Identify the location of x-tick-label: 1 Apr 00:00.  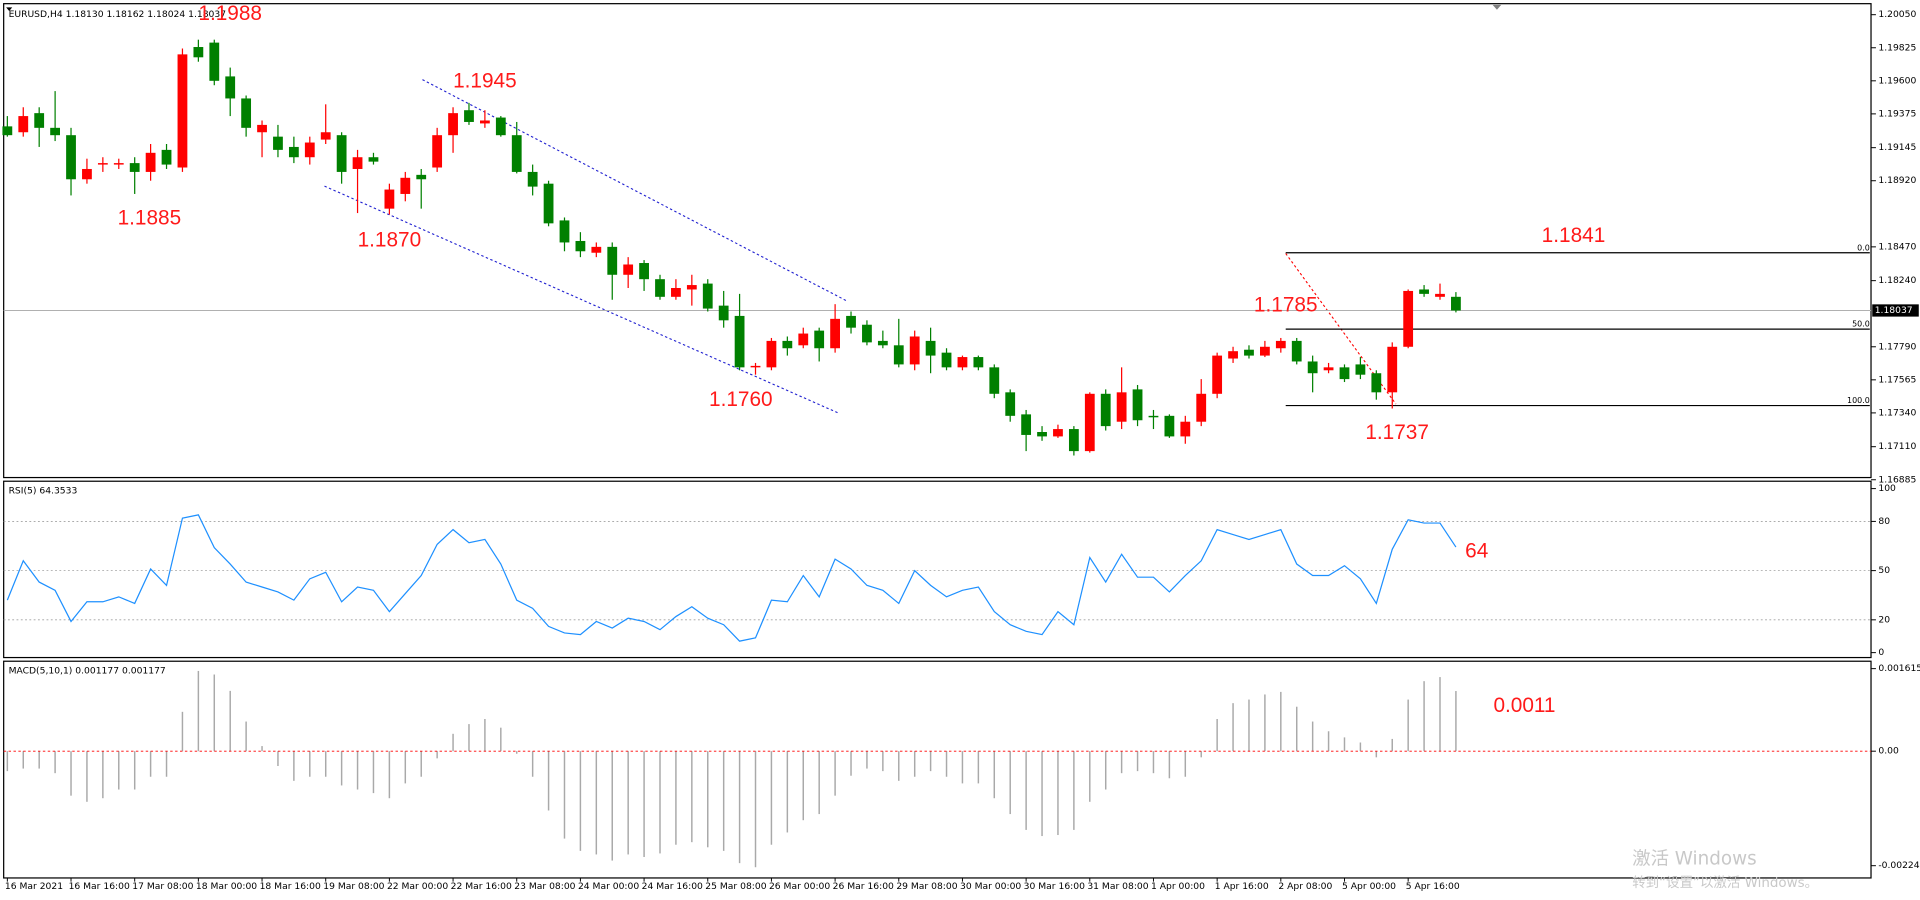
(1178, 886).